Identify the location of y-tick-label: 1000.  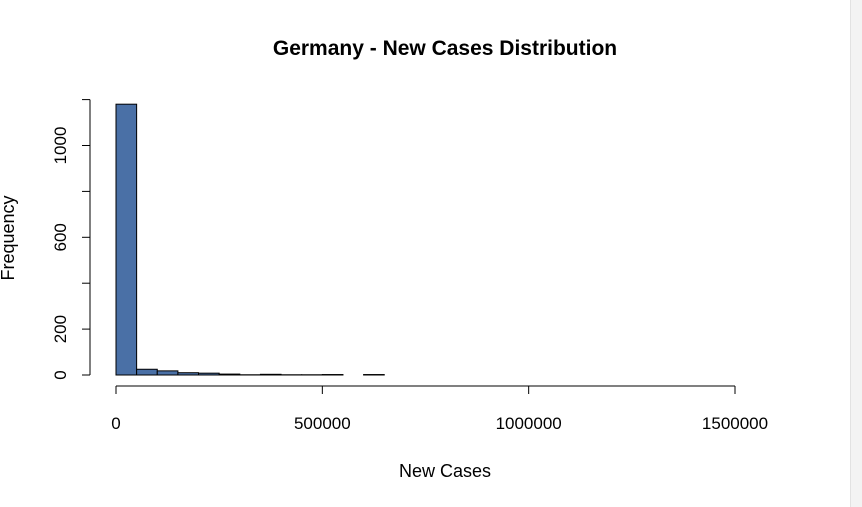
(60, 146).